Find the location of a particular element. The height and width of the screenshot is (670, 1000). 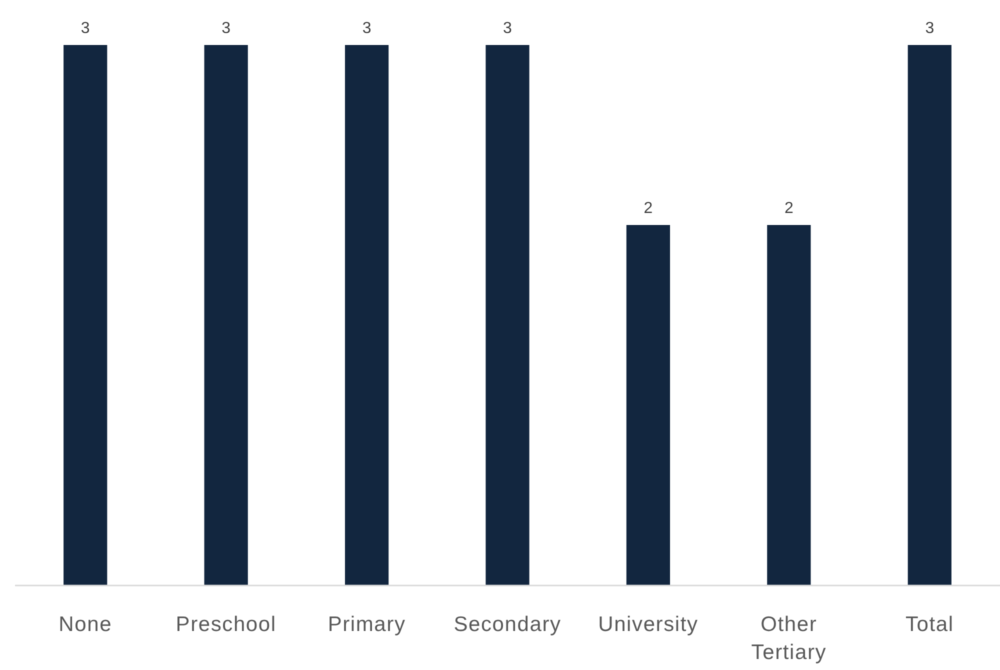

x-tick-label: Secondary is located at coordinates (508, 624).